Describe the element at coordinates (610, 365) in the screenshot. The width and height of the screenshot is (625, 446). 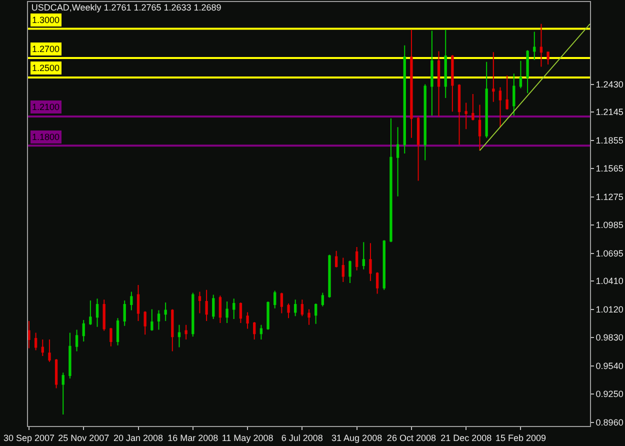
I see `y-tick-label: 0.9540` at that location.